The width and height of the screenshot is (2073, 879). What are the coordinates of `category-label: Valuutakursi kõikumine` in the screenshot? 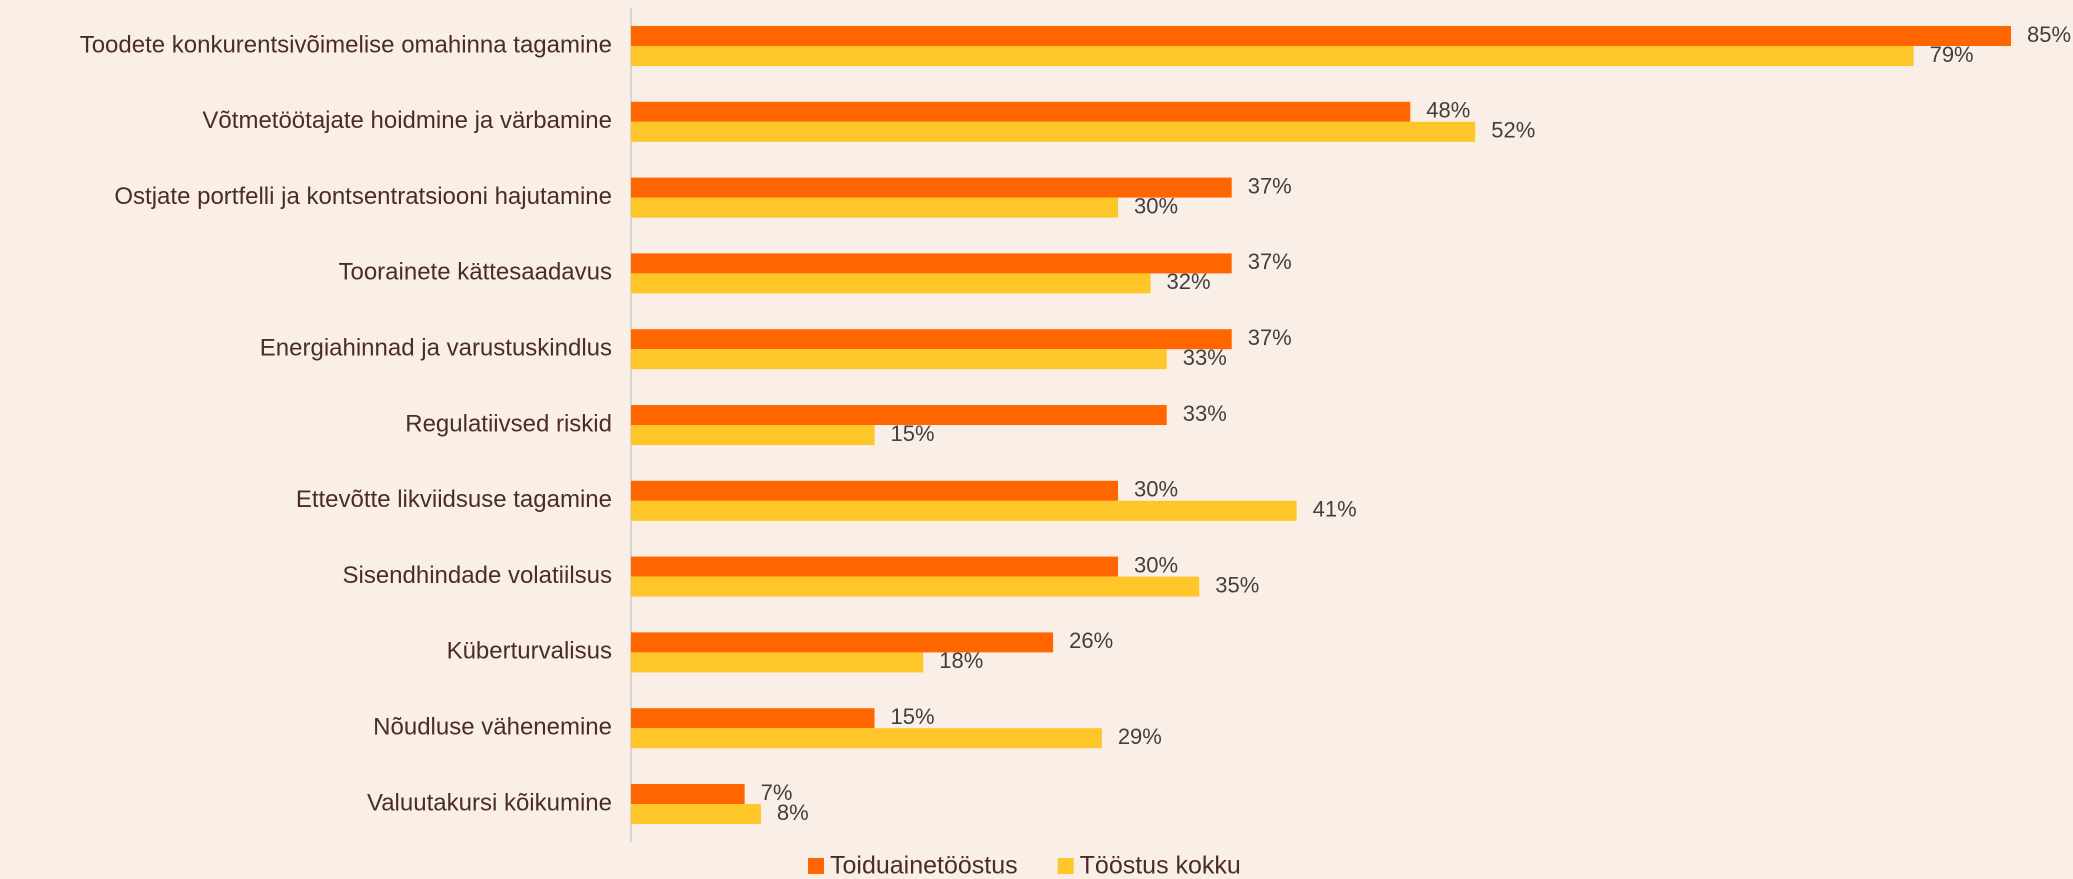 It's located at (489, 802).